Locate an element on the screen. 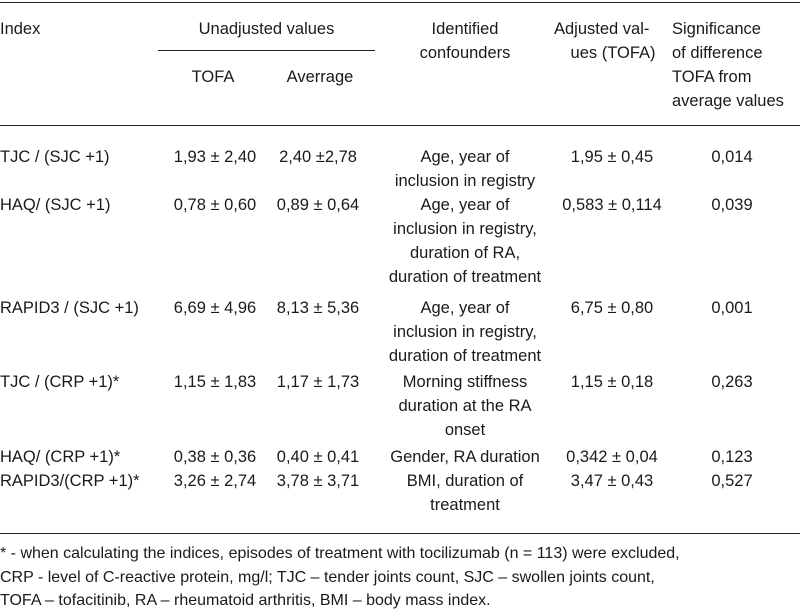  header-significance-l1: Significance is located at coordinates (716, 29).